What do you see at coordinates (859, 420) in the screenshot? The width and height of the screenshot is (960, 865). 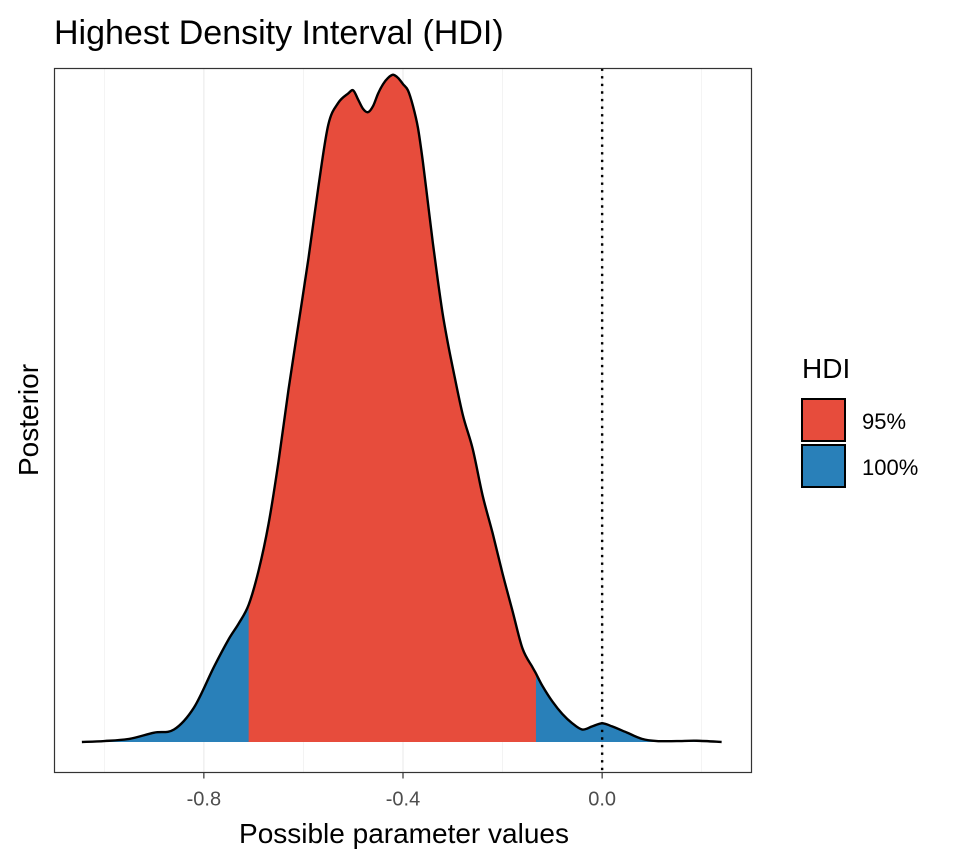 I see `legend: HDI 95% 100%` at bounding box center [859, 420].